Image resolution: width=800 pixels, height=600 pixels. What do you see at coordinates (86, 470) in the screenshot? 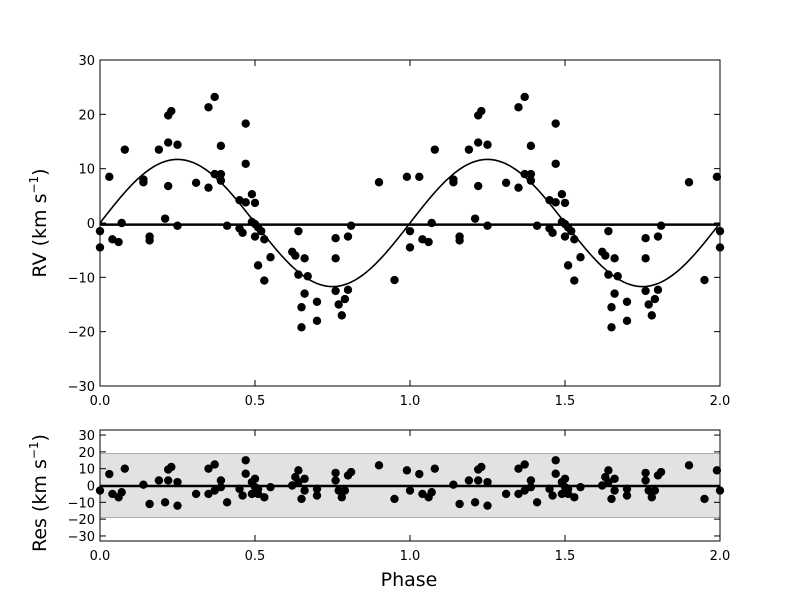
I see `y-tick-label-1-4: 10` at bounding box center [86, 470].